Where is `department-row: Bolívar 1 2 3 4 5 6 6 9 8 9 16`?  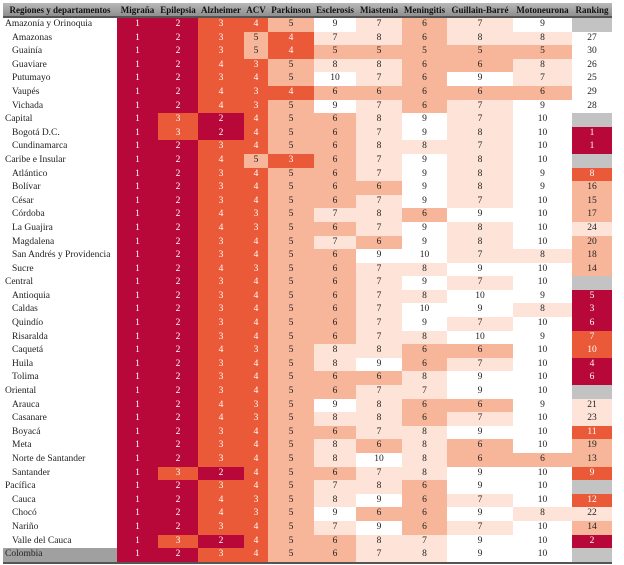
department-row: Bolívar 1 2 3 4 5 6 6 9 8 9 16 is located at coordinates (307, 188).